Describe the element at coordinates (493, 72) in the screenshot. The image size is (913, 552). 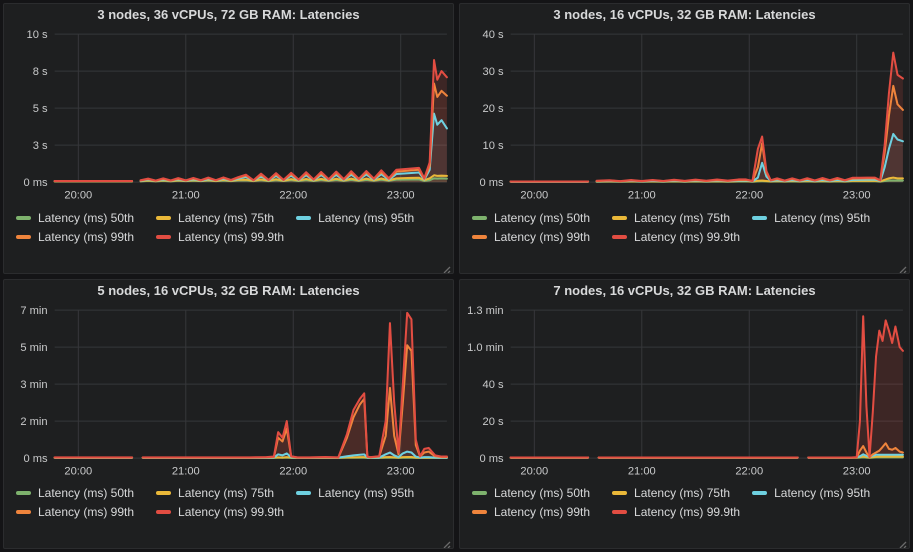
I see `y-axis-tick: 30 s` at that location.